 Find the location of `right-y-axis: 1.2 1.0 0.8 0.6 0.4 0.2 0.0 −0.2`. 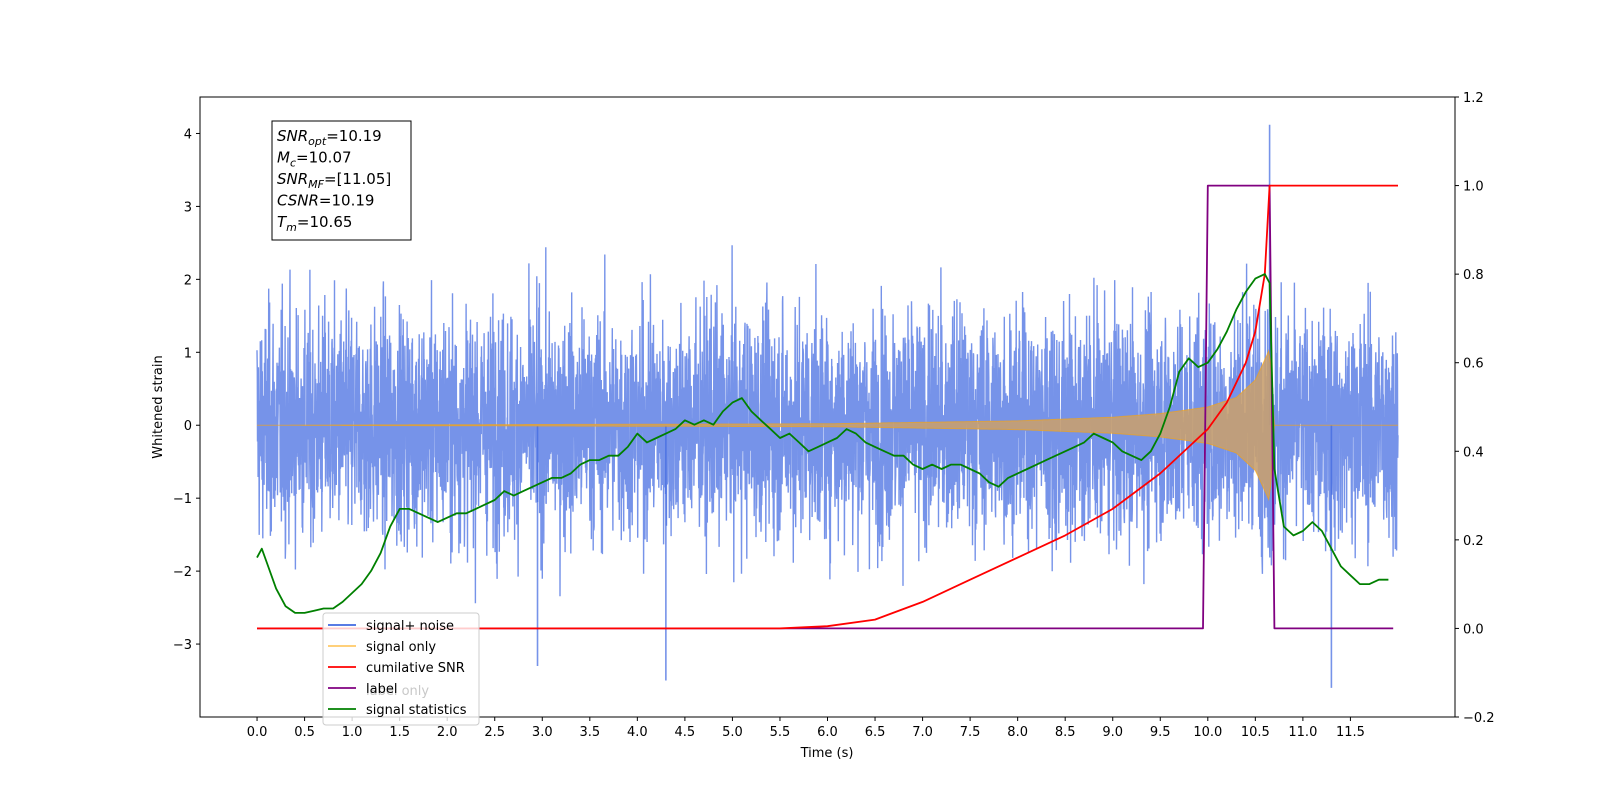

right-y-axis: 1.2 1.0 0.8 0.6 0.4 0.2 0.0 −0.2 is located at coordinates (1475, 408).